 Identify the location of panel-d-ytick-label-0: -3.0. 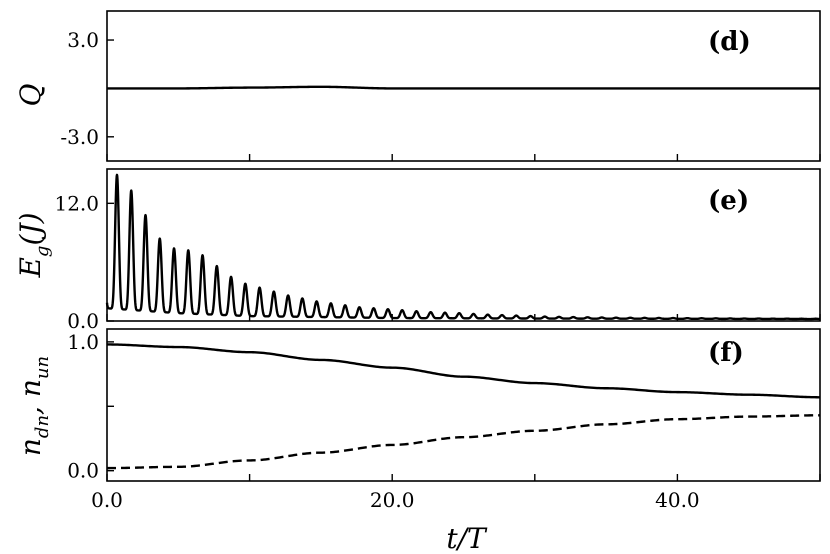
(79, 137).